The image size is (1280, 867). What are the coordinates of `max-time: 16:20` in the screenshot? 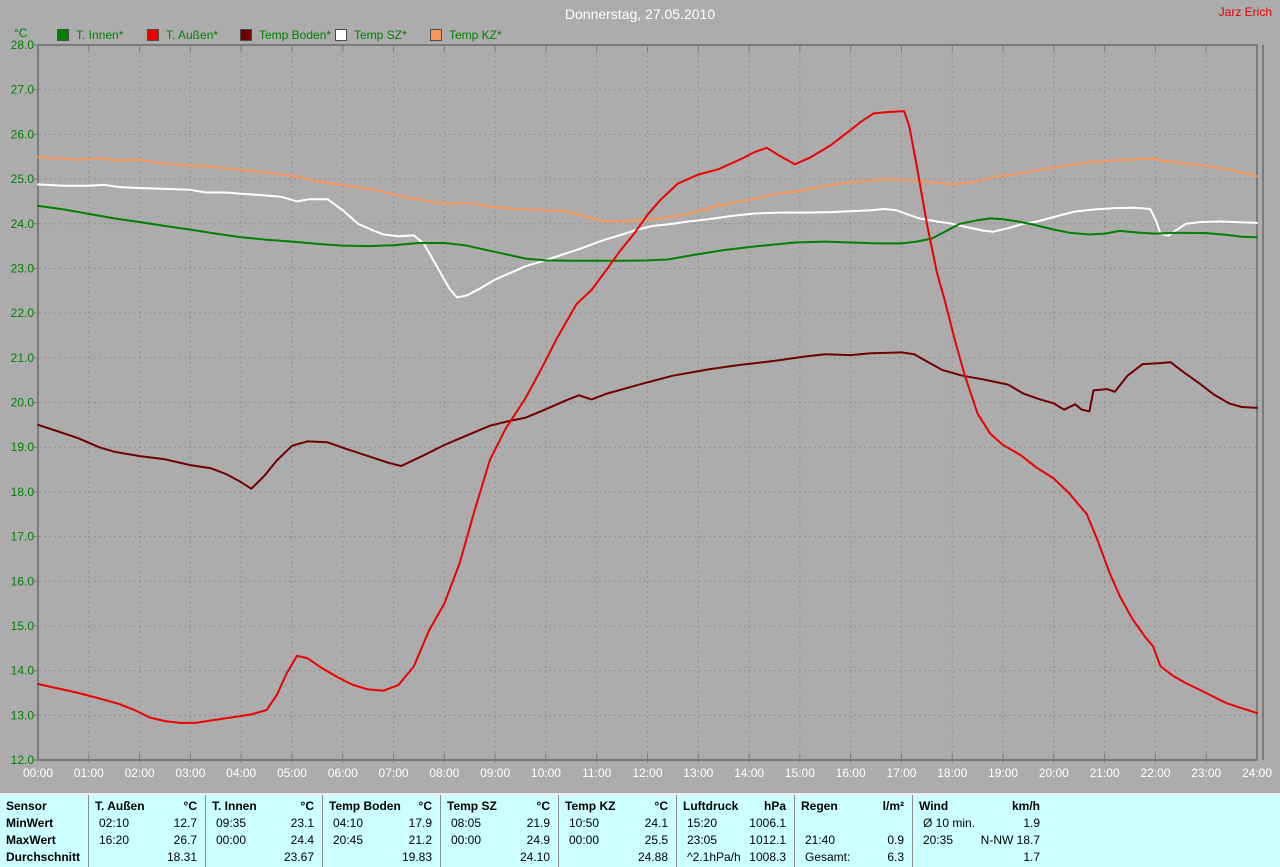 It's located at (114, 840).